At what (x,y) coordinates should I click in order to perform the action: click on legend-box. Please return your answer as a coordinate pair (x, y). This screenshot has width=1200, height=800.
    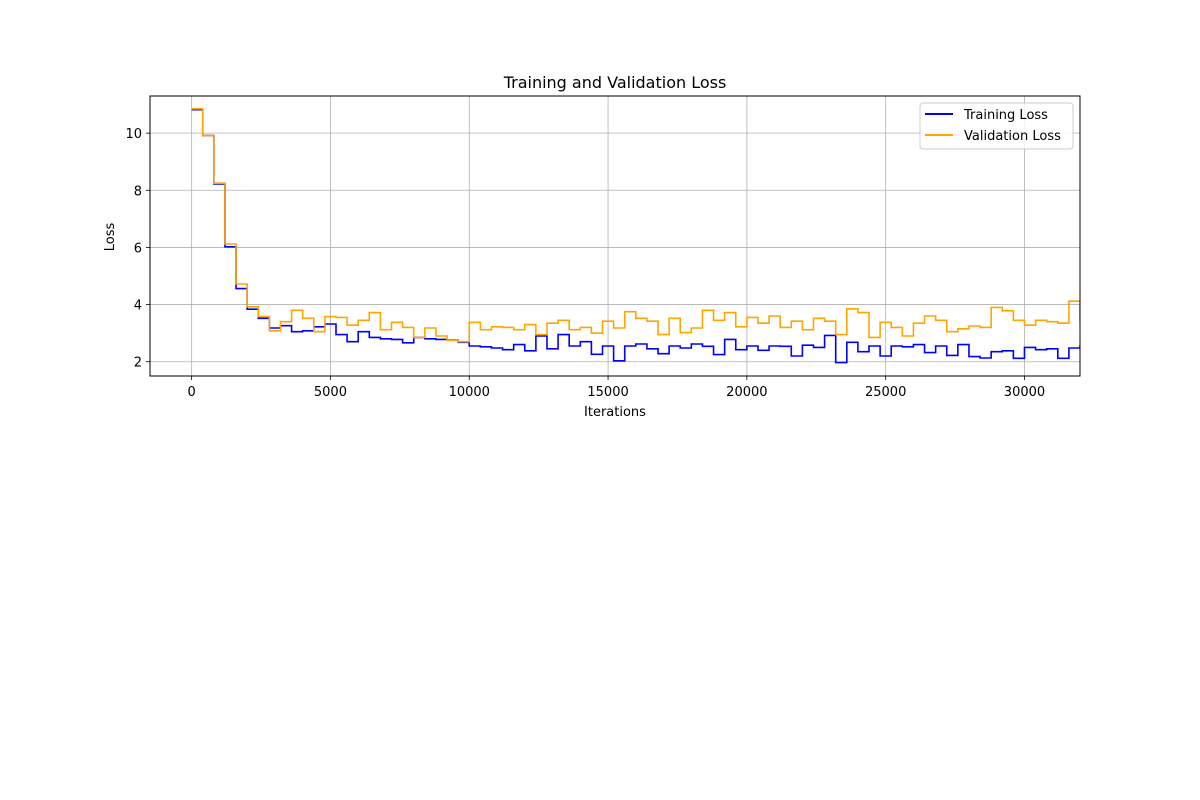
    Looking at the image, I should click on (996, 126).